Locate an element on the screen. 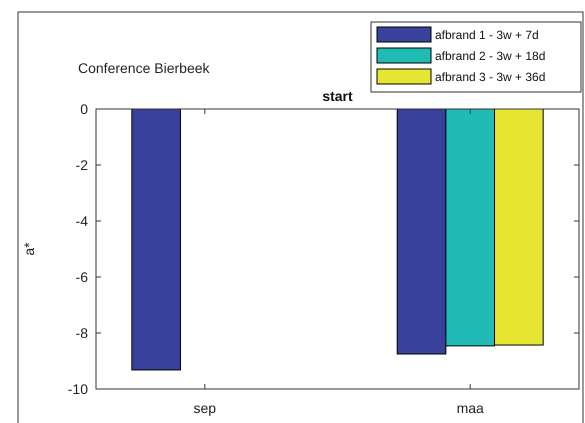 Image resolution: width=585 pixels, height=423 pixels. y-tick-label: -6 is located at coordinates (82, 276).